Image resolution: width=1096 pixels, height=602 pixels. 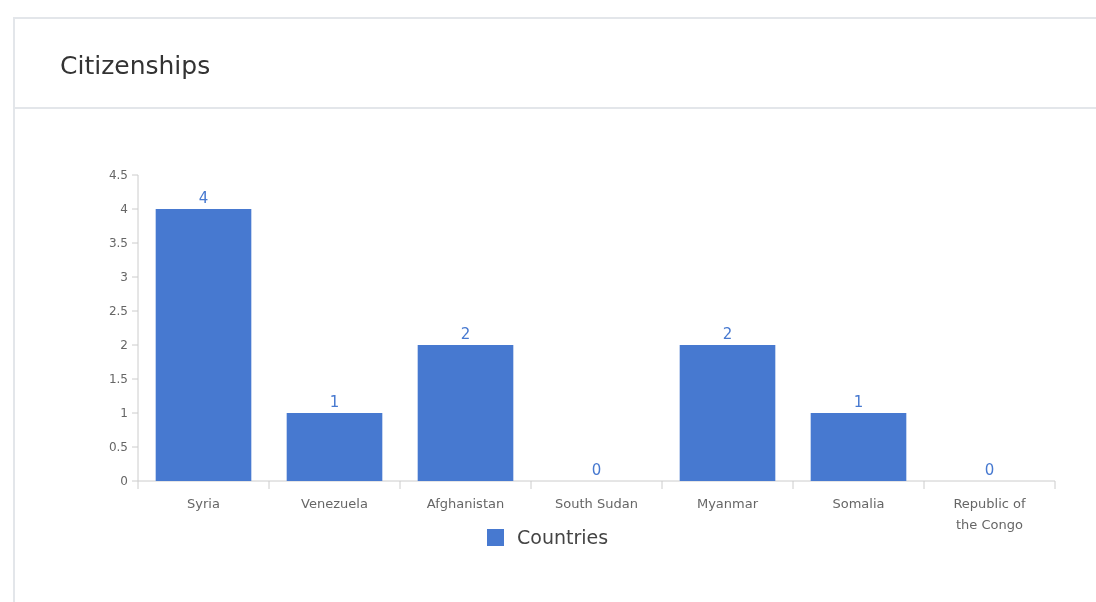 I want to click on legend-label: Countries, so click(x=563, y=537).